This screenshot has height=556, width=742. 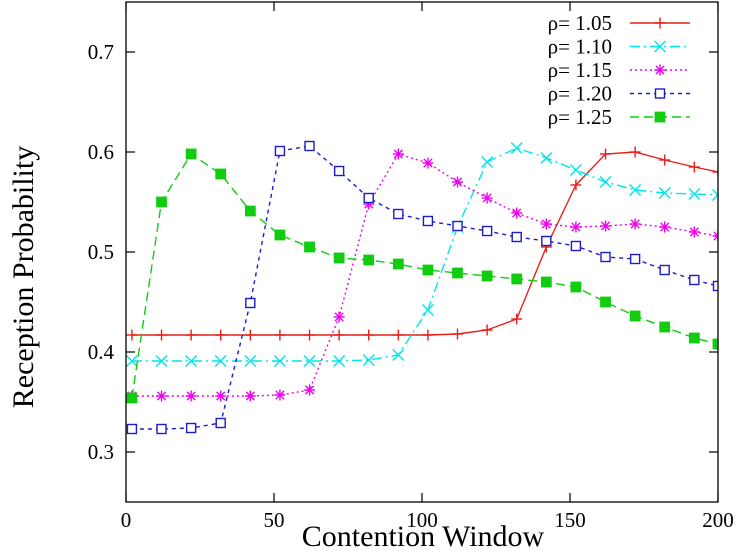 I want to click on legend-label: ρ= 1.20, so click(x=580, y=94).